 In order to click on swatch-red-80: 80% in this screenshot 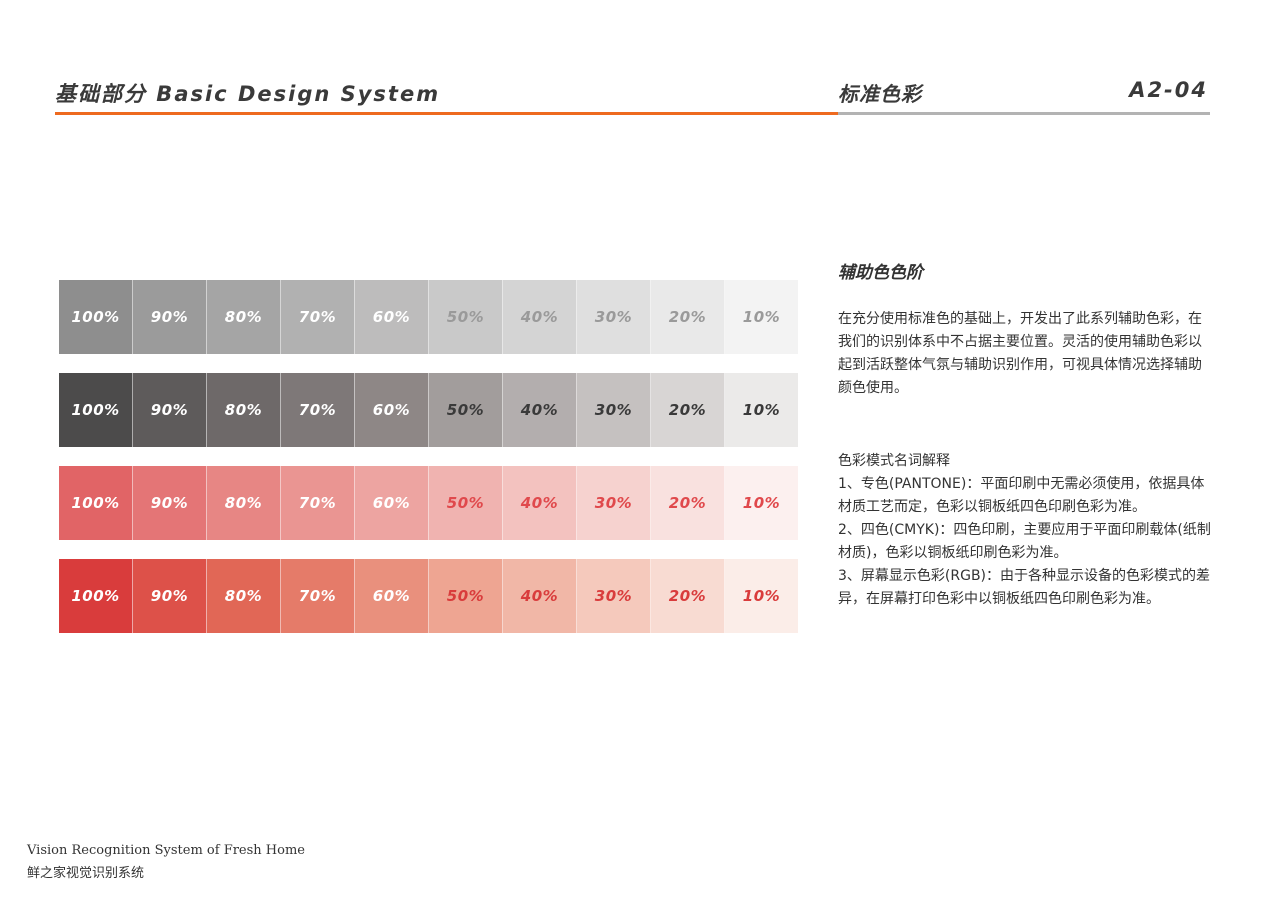, I will do `click(244, 596)`.